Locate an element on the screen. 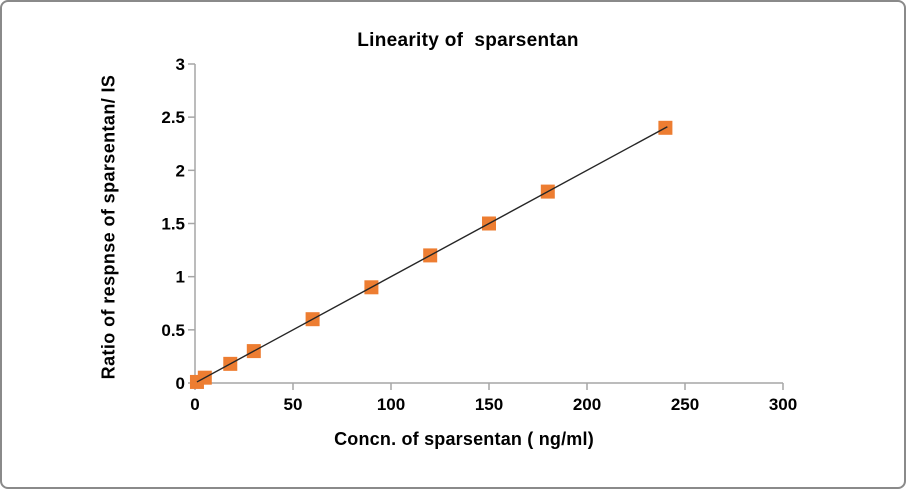 This screenshot has width=906, height=489. x-tick-label: 0 is located at coordinates (194, 404).